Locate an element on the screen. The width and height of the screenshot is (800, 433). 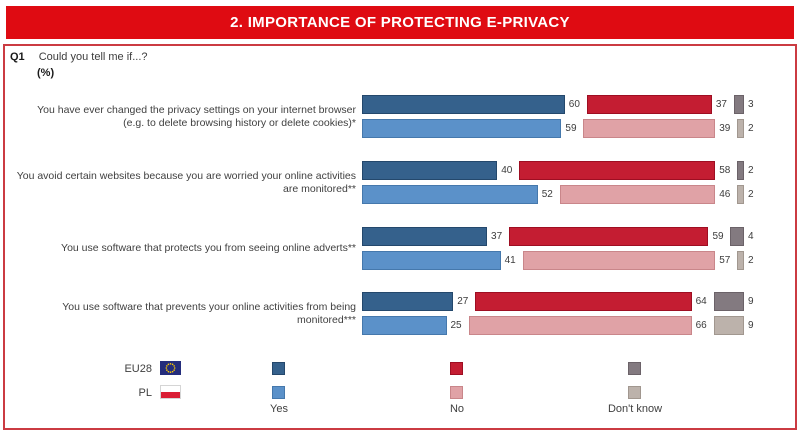
bar-row-eu28: 37 59 4 is located at coordinates (564, 236).